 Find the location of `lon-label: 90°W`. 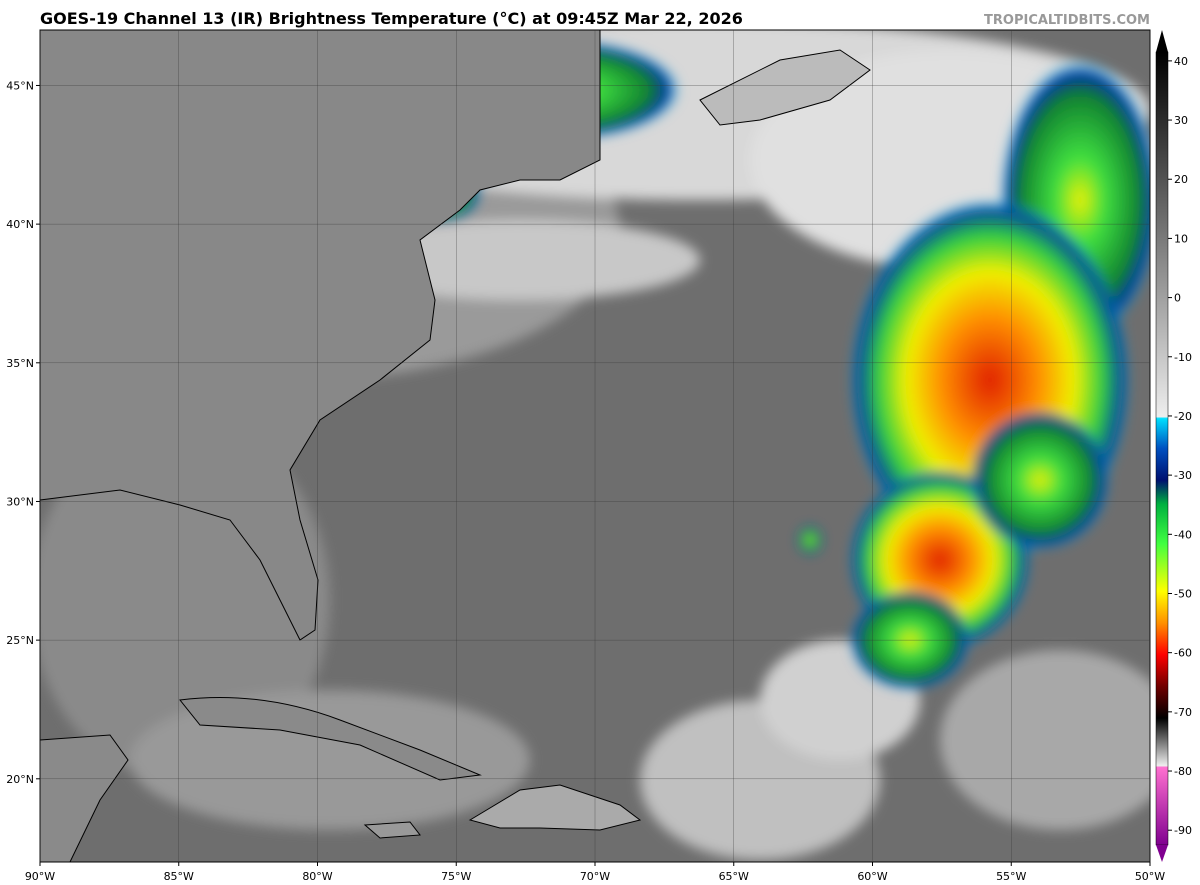

lon-label: 90°W is located at coordinates (40, 876).